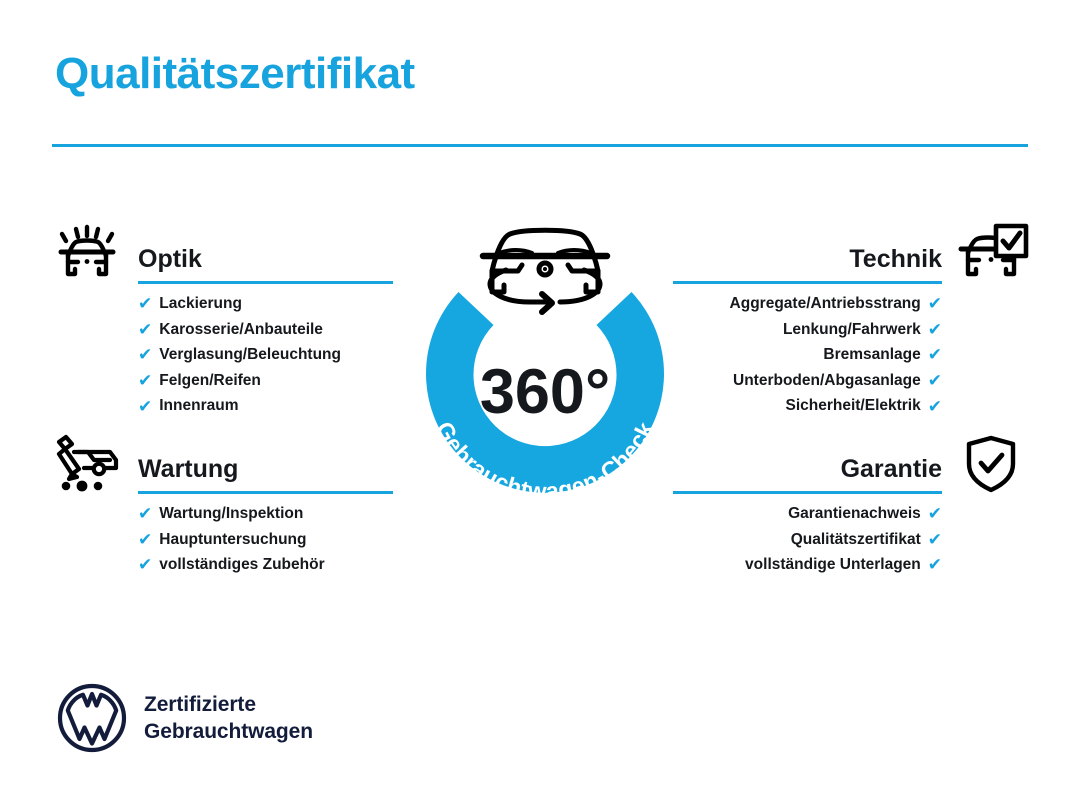 The width and height of the screenshot is (1080, 810). Describe the element at coordinates (991, 253) in the screenshot. I see `car-checkbox-icon` at that location.